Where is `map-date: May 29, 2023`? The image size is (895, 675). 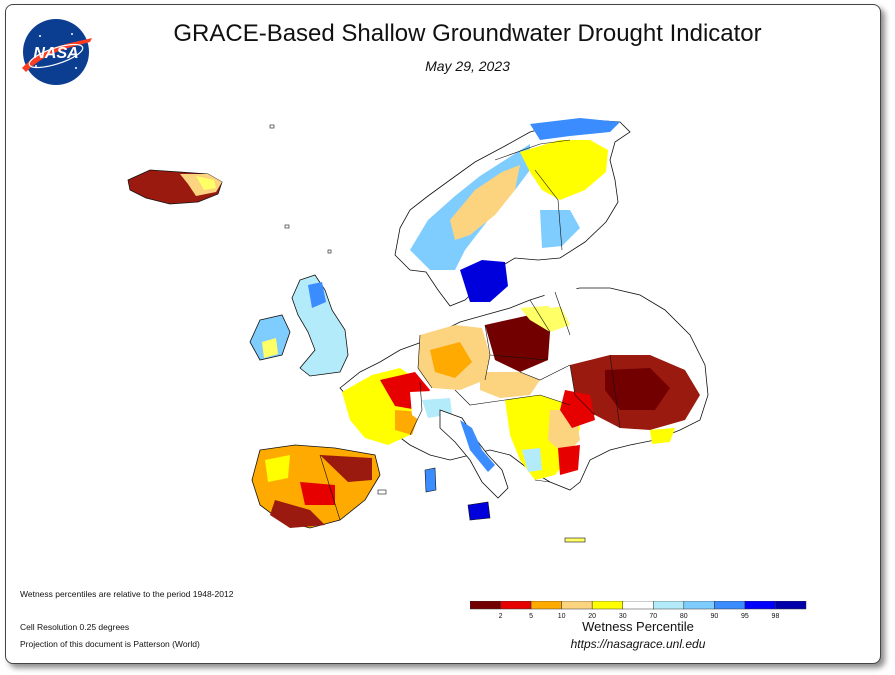
map-date: May 29, 2023 is located at coordinates (467, 66).